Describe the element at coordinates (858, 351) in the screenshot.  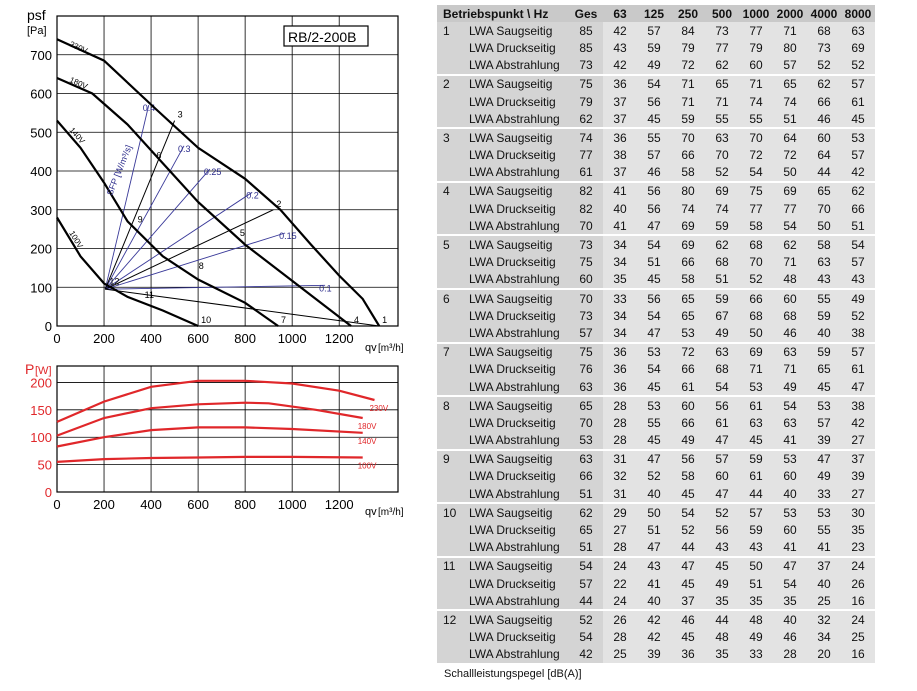
I see `band-value-cell: 57` at that location.